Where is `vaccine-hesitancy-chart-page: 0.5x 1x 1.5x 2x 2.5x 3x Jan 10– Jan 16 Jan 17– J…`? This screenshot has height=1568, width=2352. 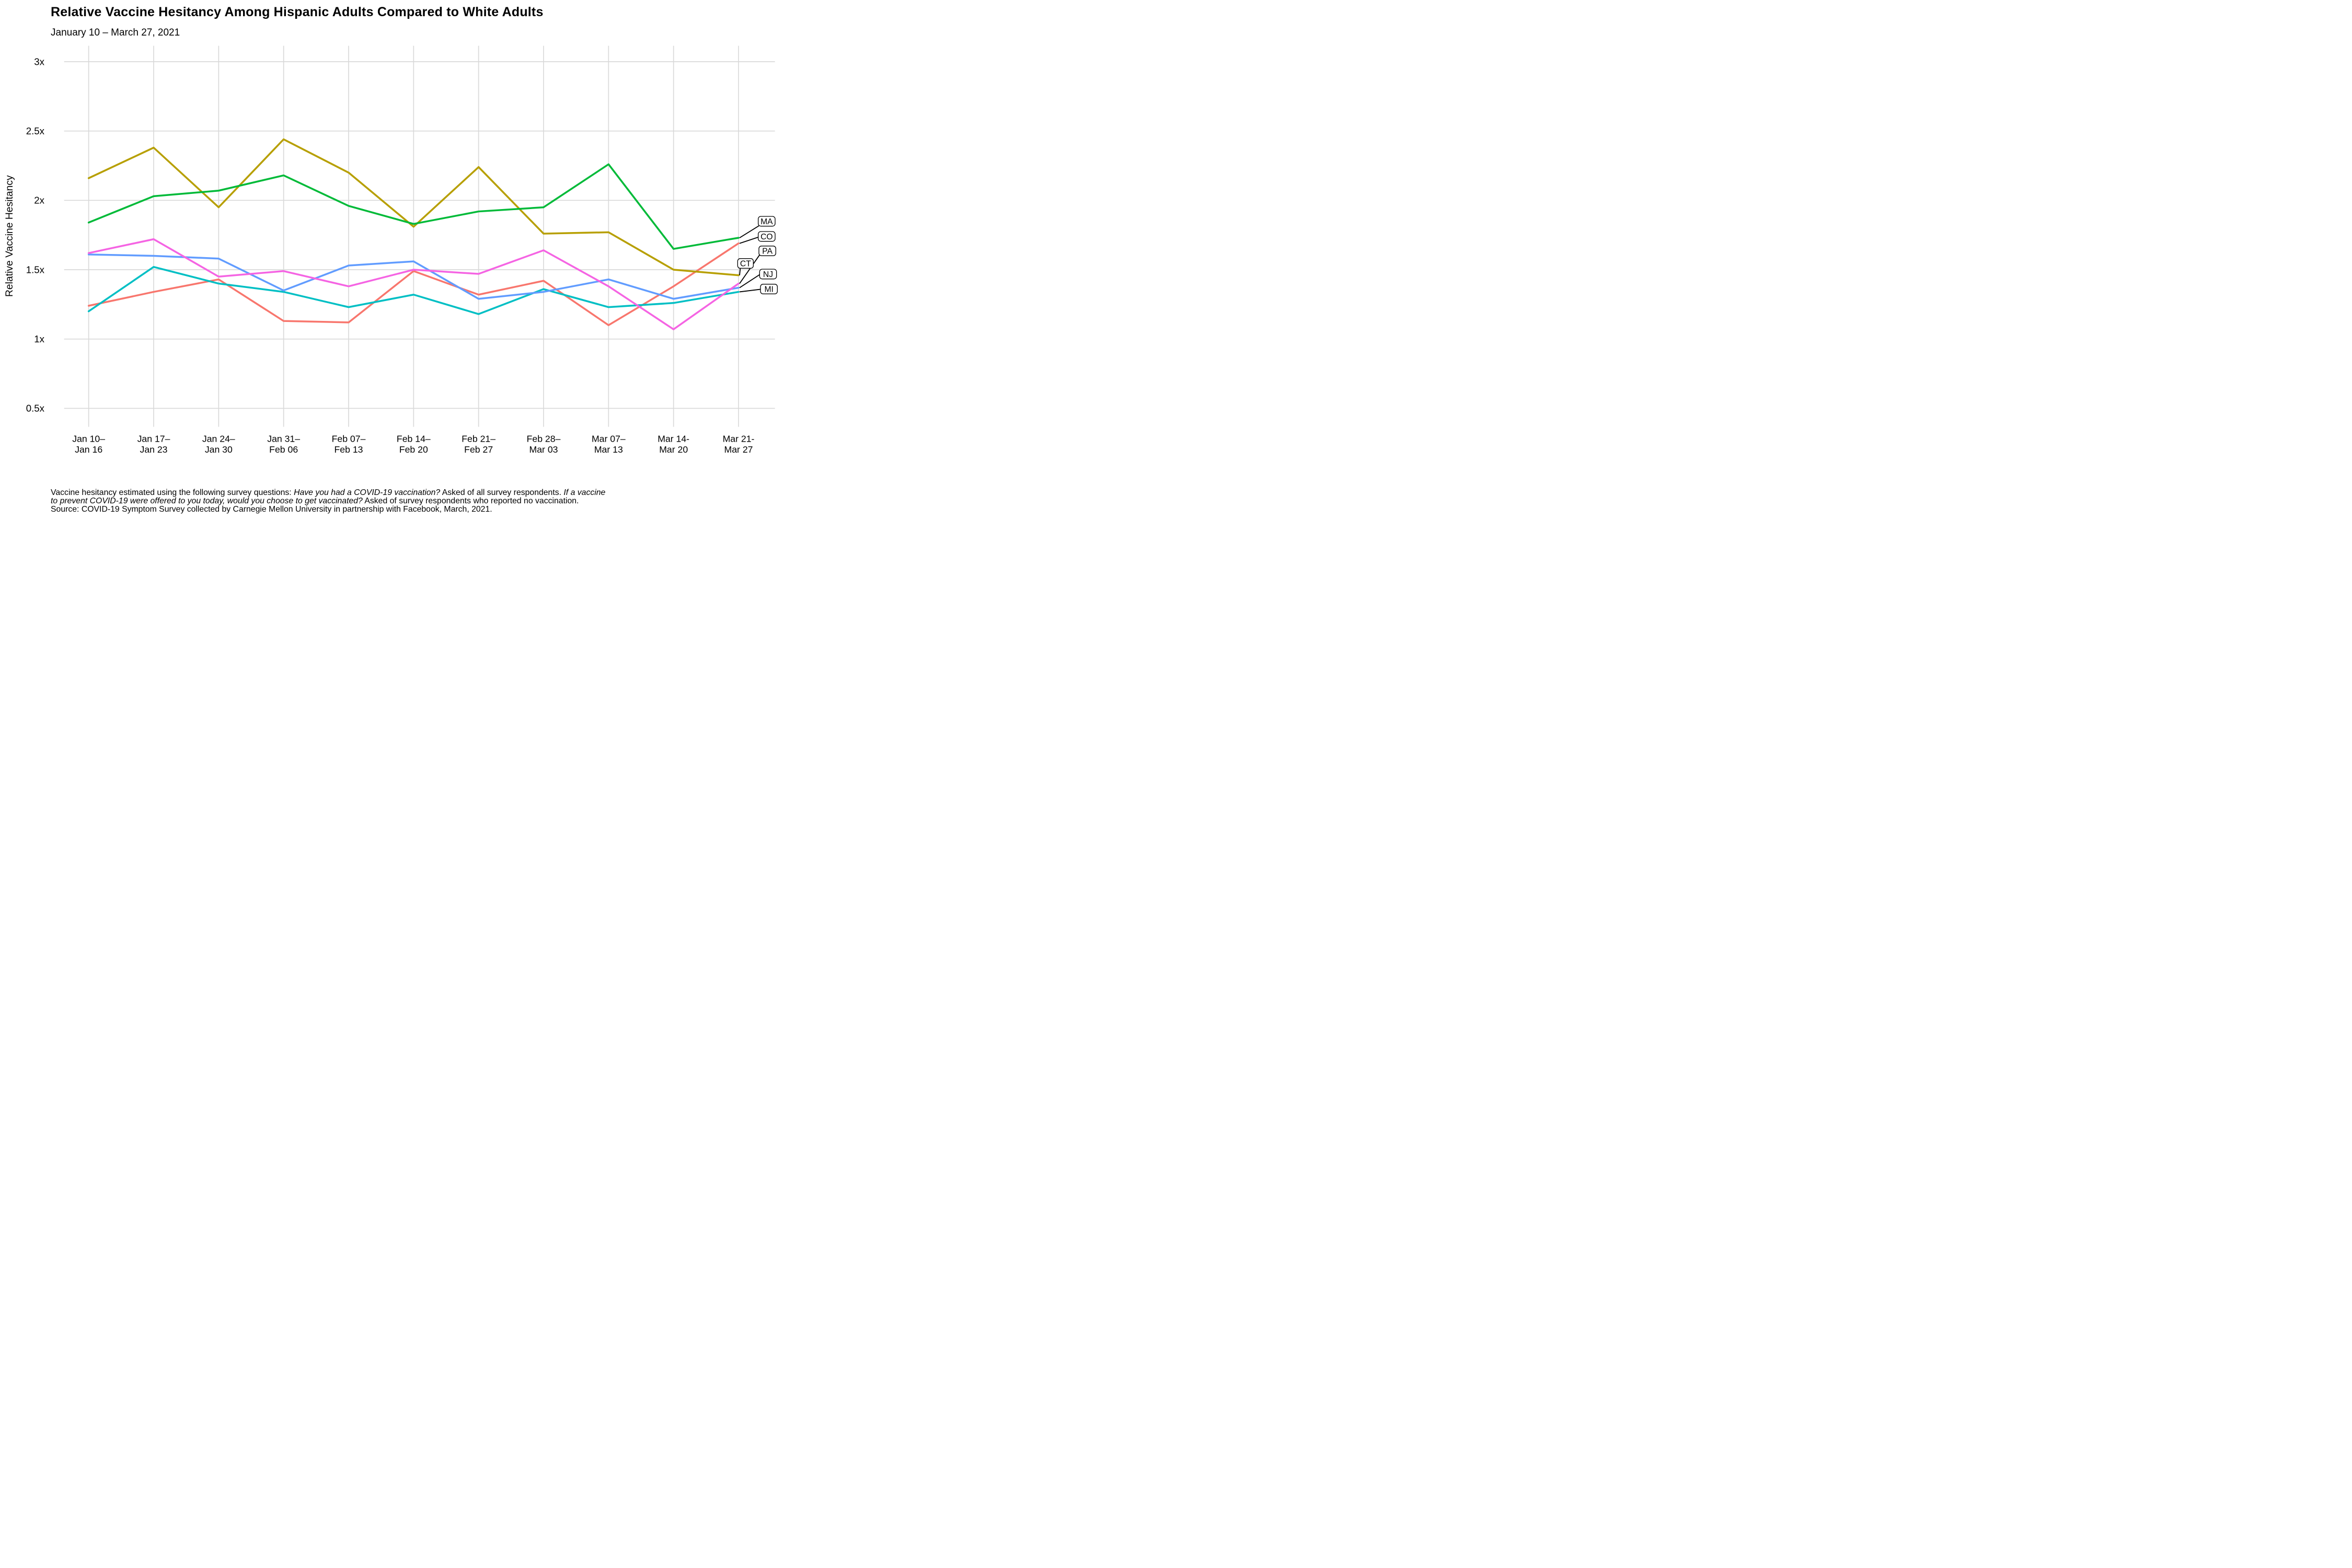 vaccine-hesitancy-chart-page: 0.5x 1x 1.5x 2x 2.5x 3x Jan 10– Jan 16 Jan 17– J… is located at coordinates (392, 261).